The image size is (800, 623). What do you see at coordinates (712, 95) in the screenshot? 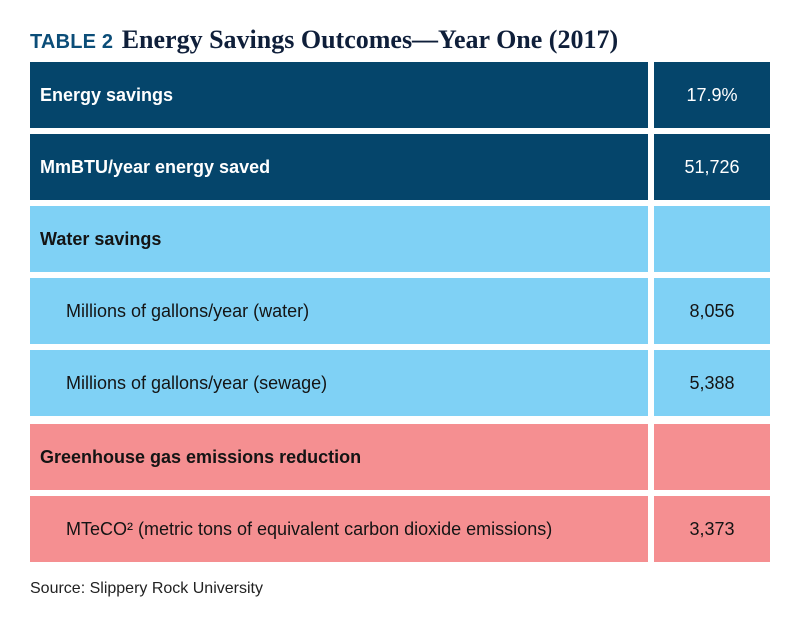
I see `row-value: 17.9%` at bounding box center [712, 95].